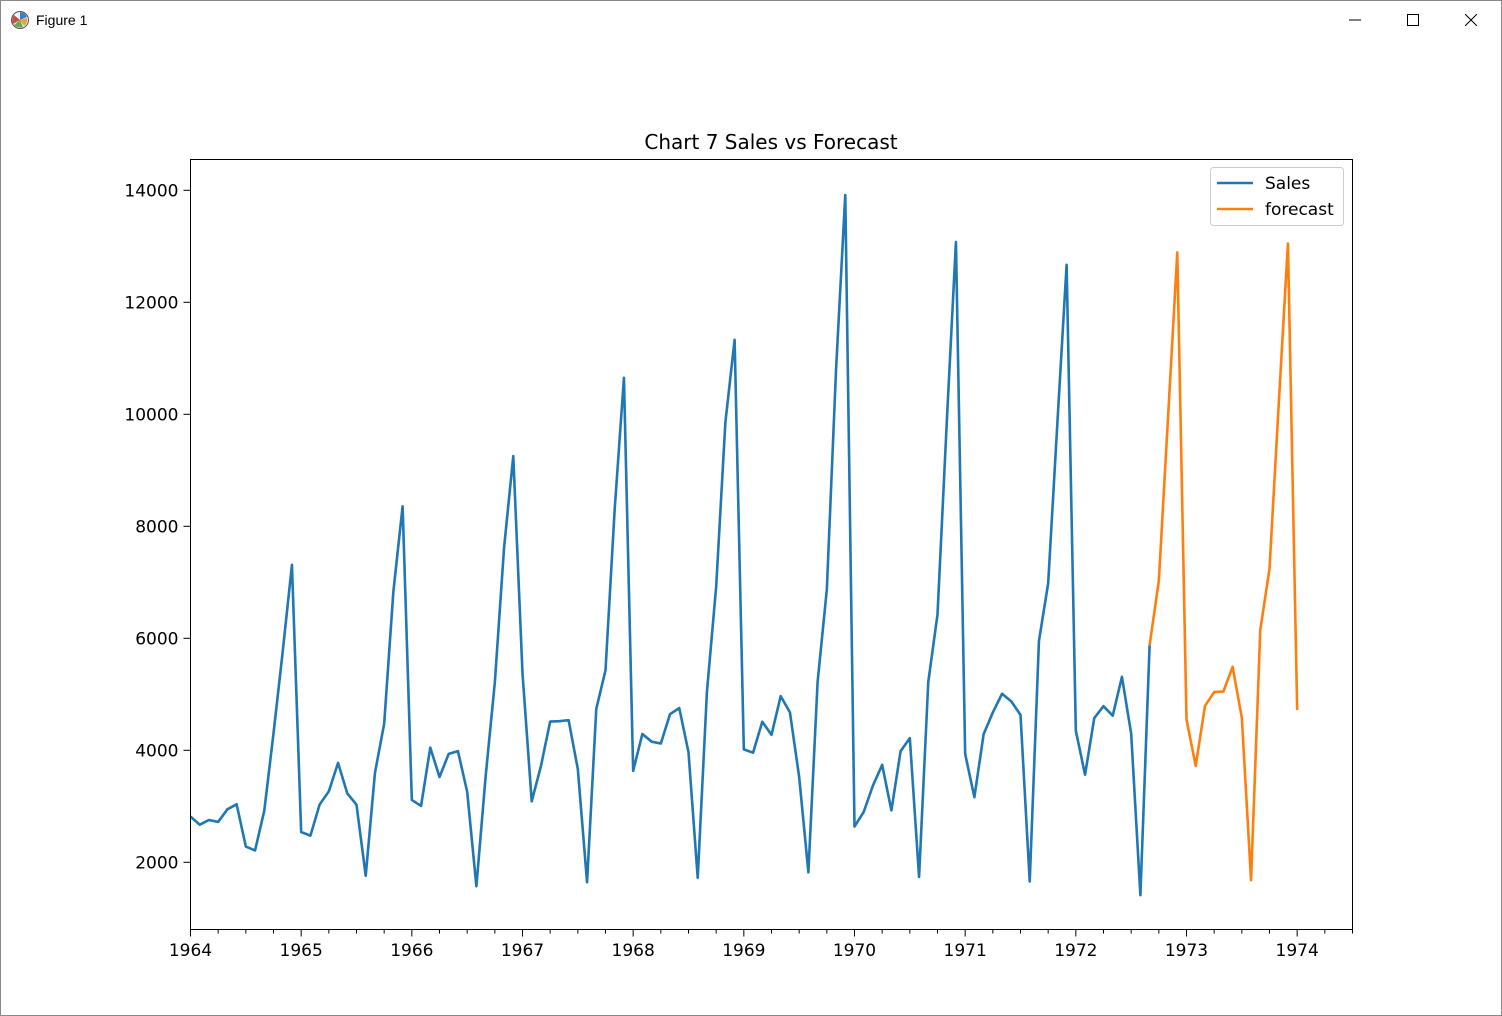  What do you see at coordinates (965, 951) in the screenshot?
I see `x-tick-label: 1971` at bounding box center [965, 951].